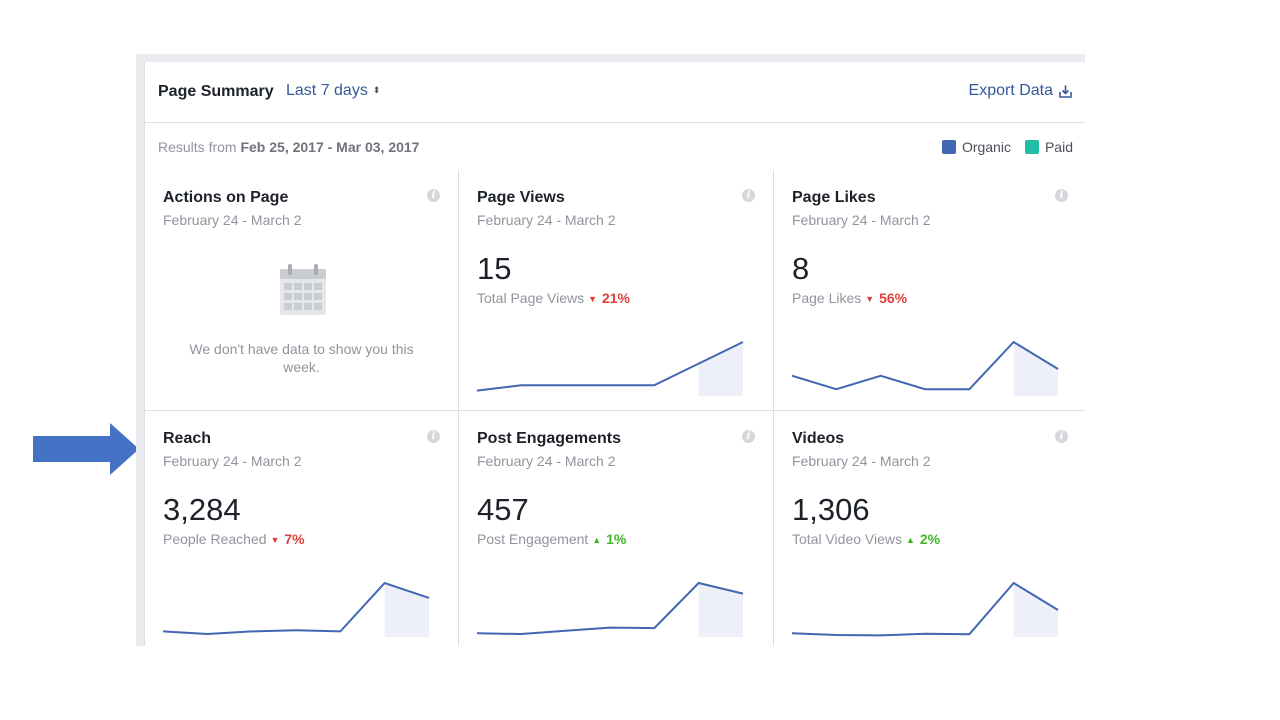  I want to click on card-title: Post Engagements, so click(549, 438).